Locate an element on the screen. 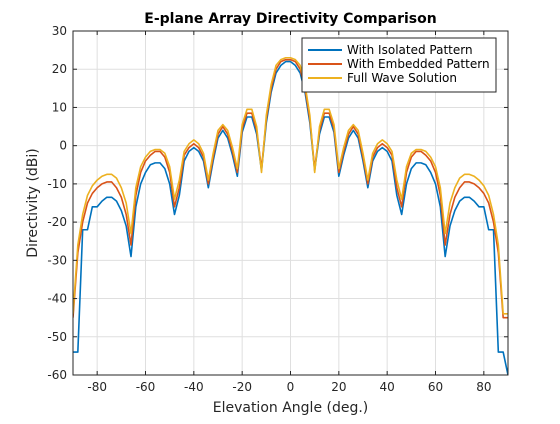 The width and height of the screenshot is (560, 424). x-tick-label: 20 is located at coordinates (338, 387).